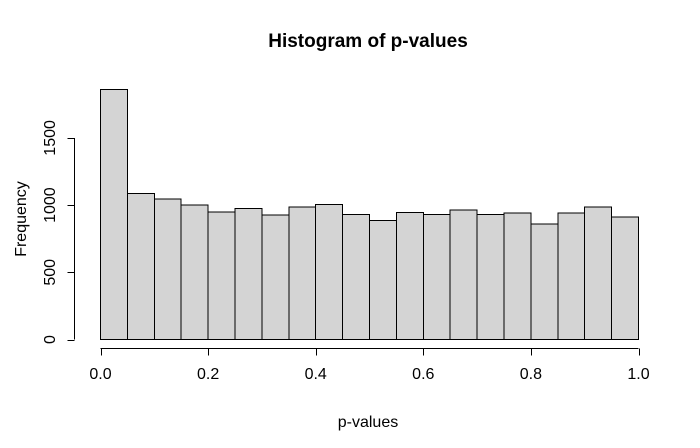 This screenshot has width=700, height=448. What do you see at coordinates (368, 41) in the screenshot?
I see `chart-title: Histogram of p-values` at bounding box center [368, 41].